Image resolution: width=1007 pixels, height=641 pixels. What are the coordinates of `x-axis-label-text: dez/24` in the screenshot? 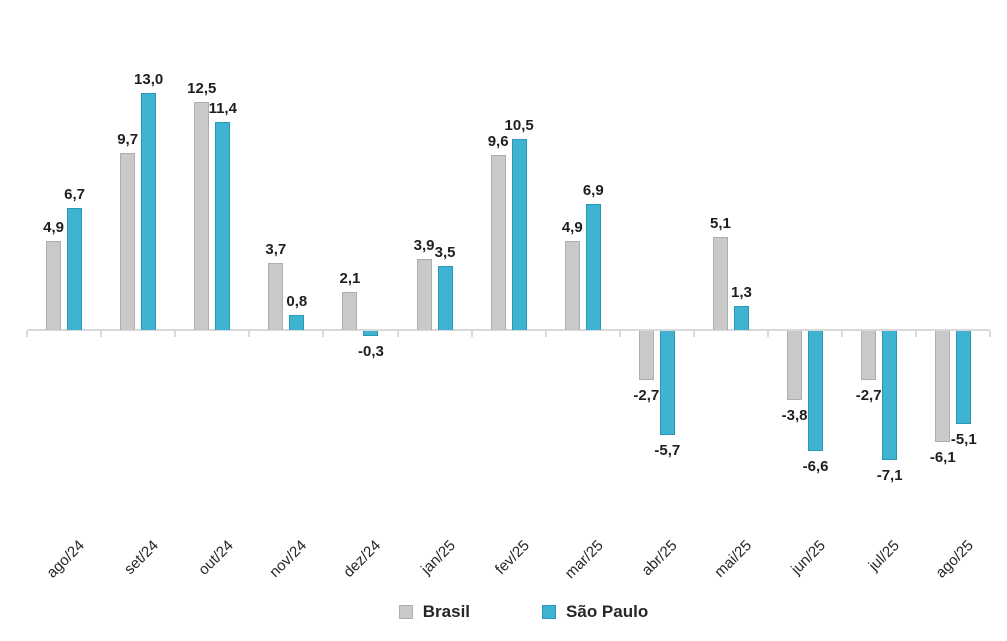 It's located at (362, 559).